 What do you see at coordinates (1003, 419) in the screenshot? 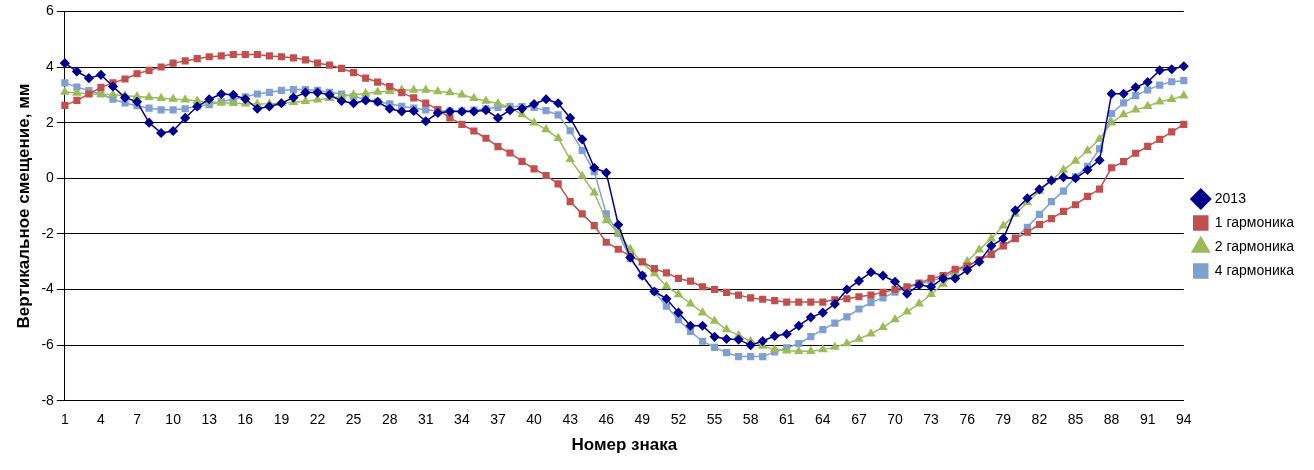
I see `x-tick-label: 79` at bounding box center [1003, 419].